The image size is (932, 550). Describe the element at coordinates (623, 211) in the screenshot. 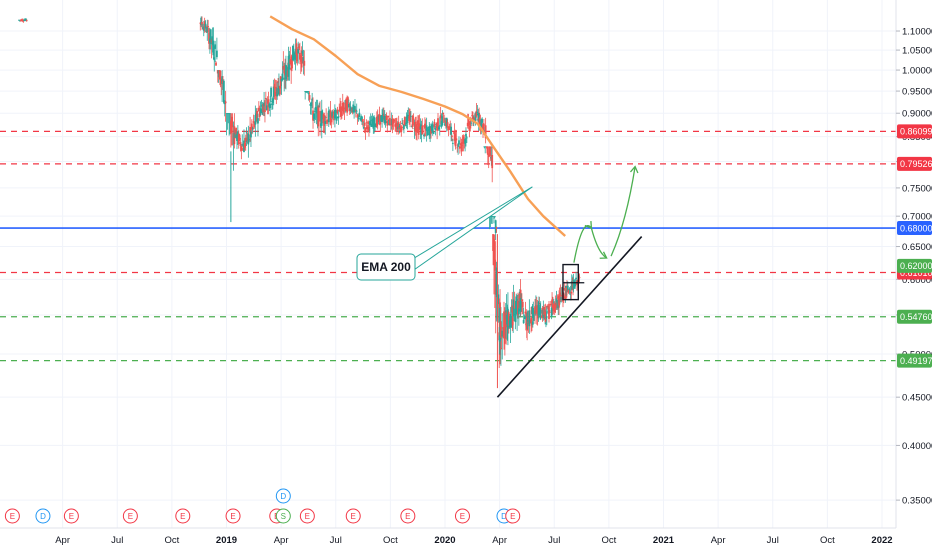

I see `projection-arrow` at that location.